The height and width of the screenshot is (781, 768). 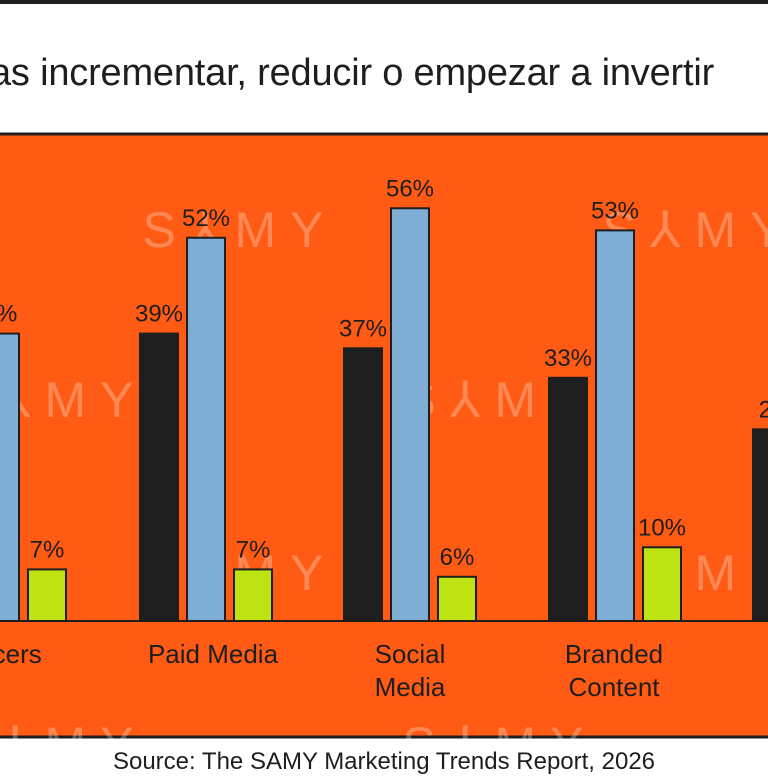 What do you see at coordinates (21, 654) in the screenshot?
I see `category-label-1: ncers` at bounding box center [21, 654].